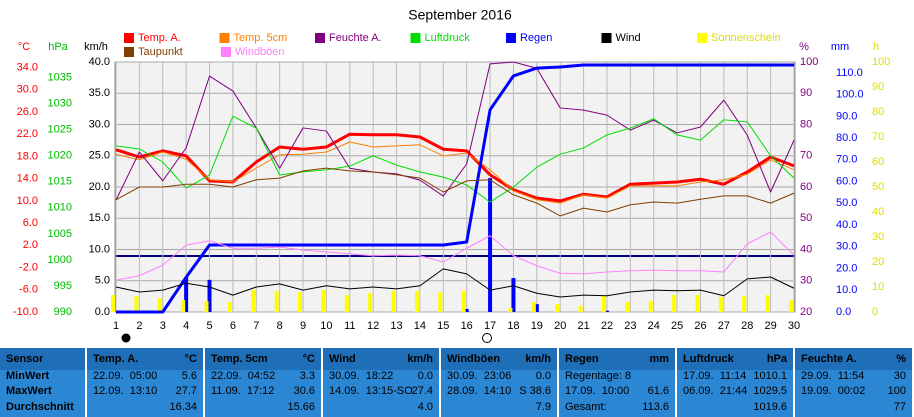 The width and height of the screenshot is (914, 417). What do you see at coordinates (543, 407) in the screenshot?
I see `cell: 7.9` at bounding box center [543, 407].